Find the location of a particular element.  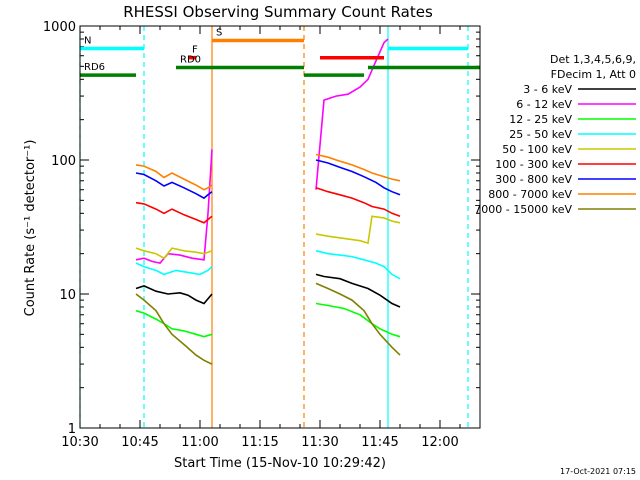

legend-label: 3 - 6 keV is located at coordinates (547, 89).